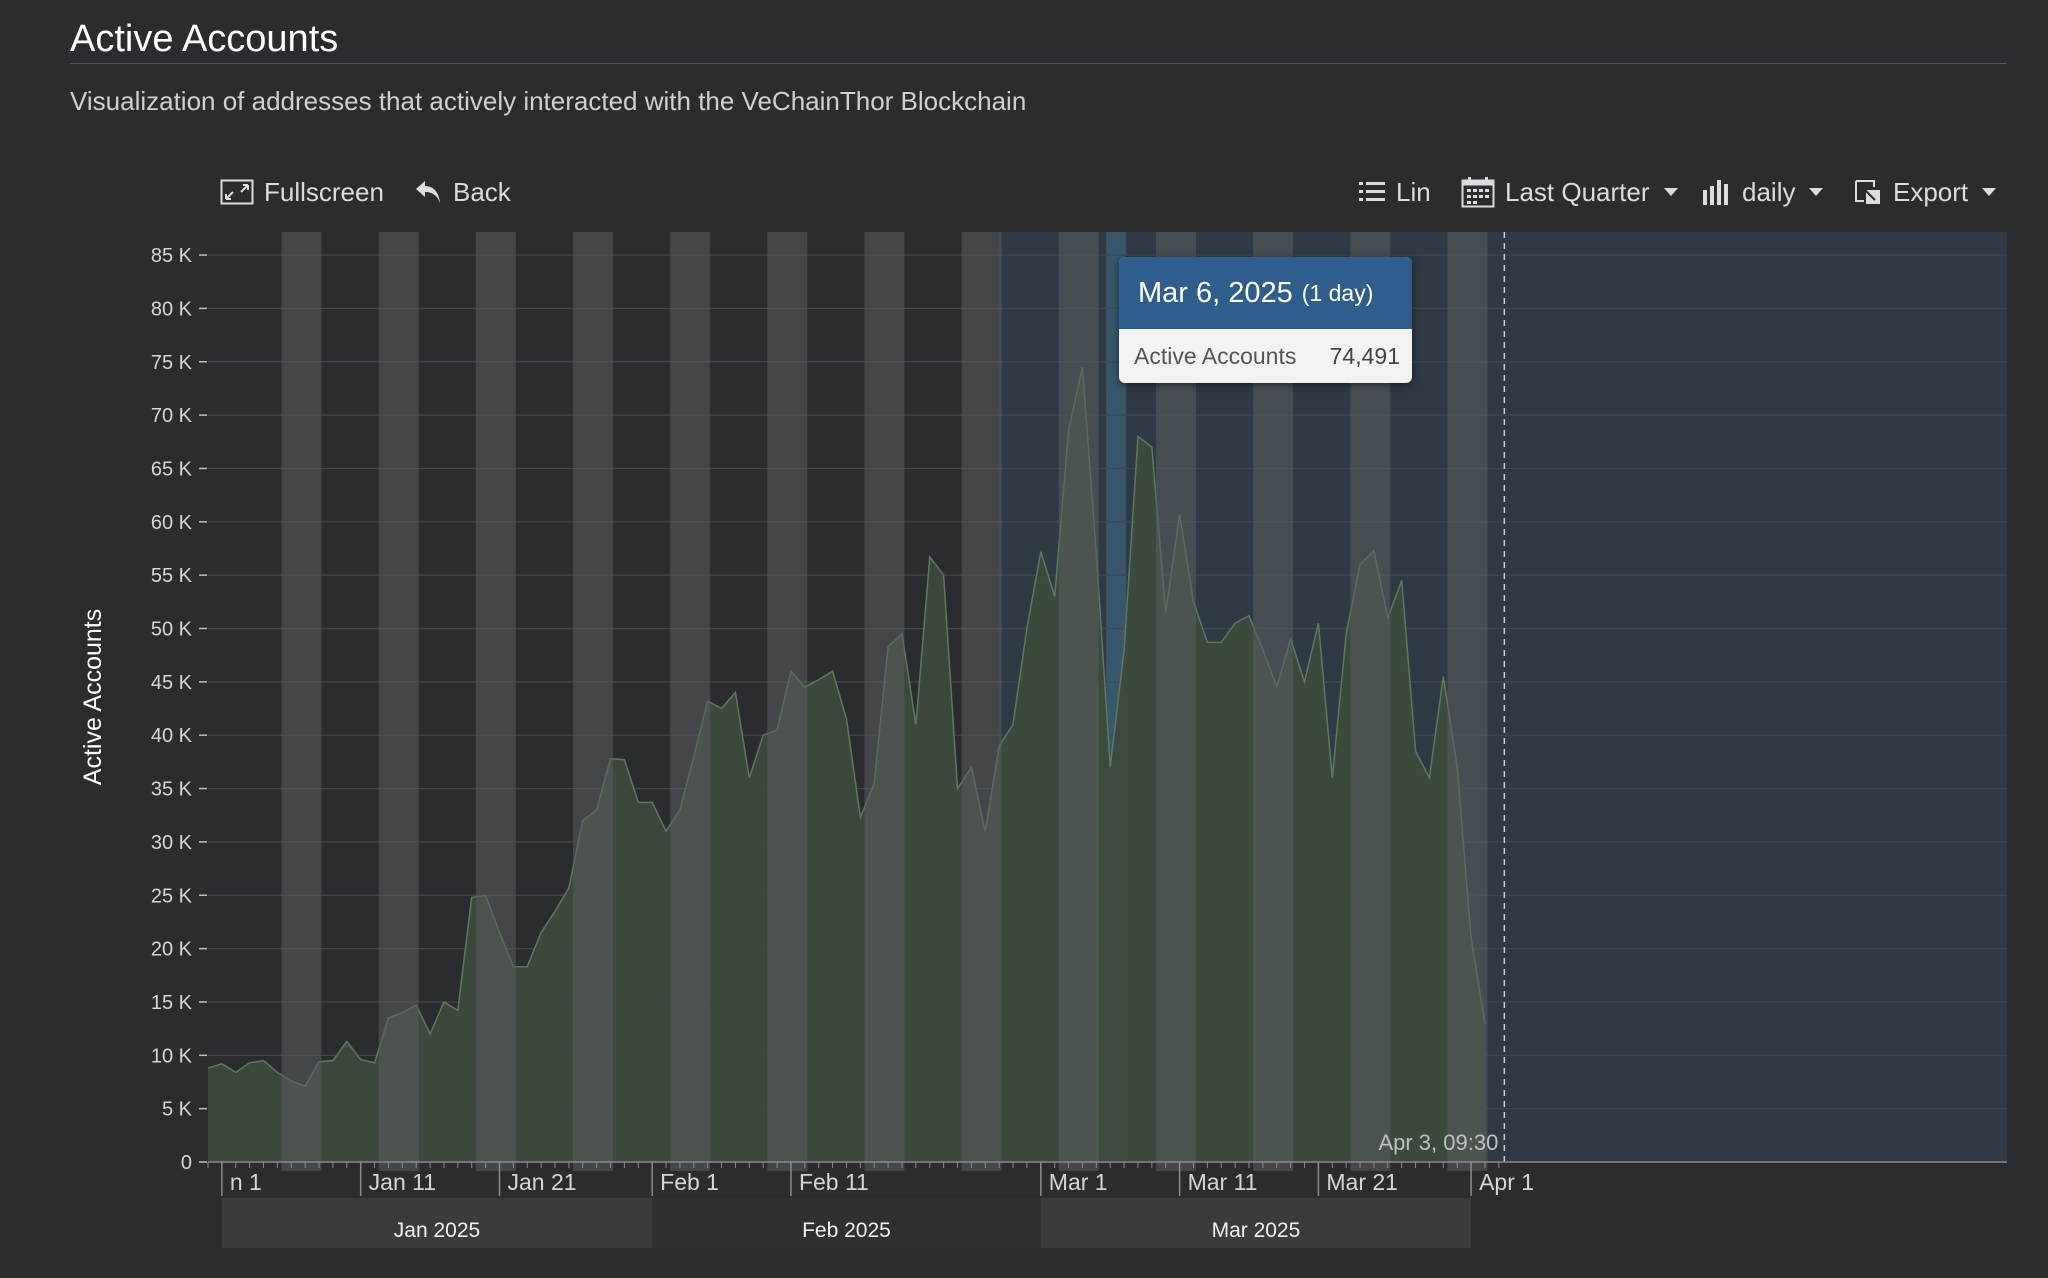  I want to click on y-tick-label: 50 K, so click(172, 630).